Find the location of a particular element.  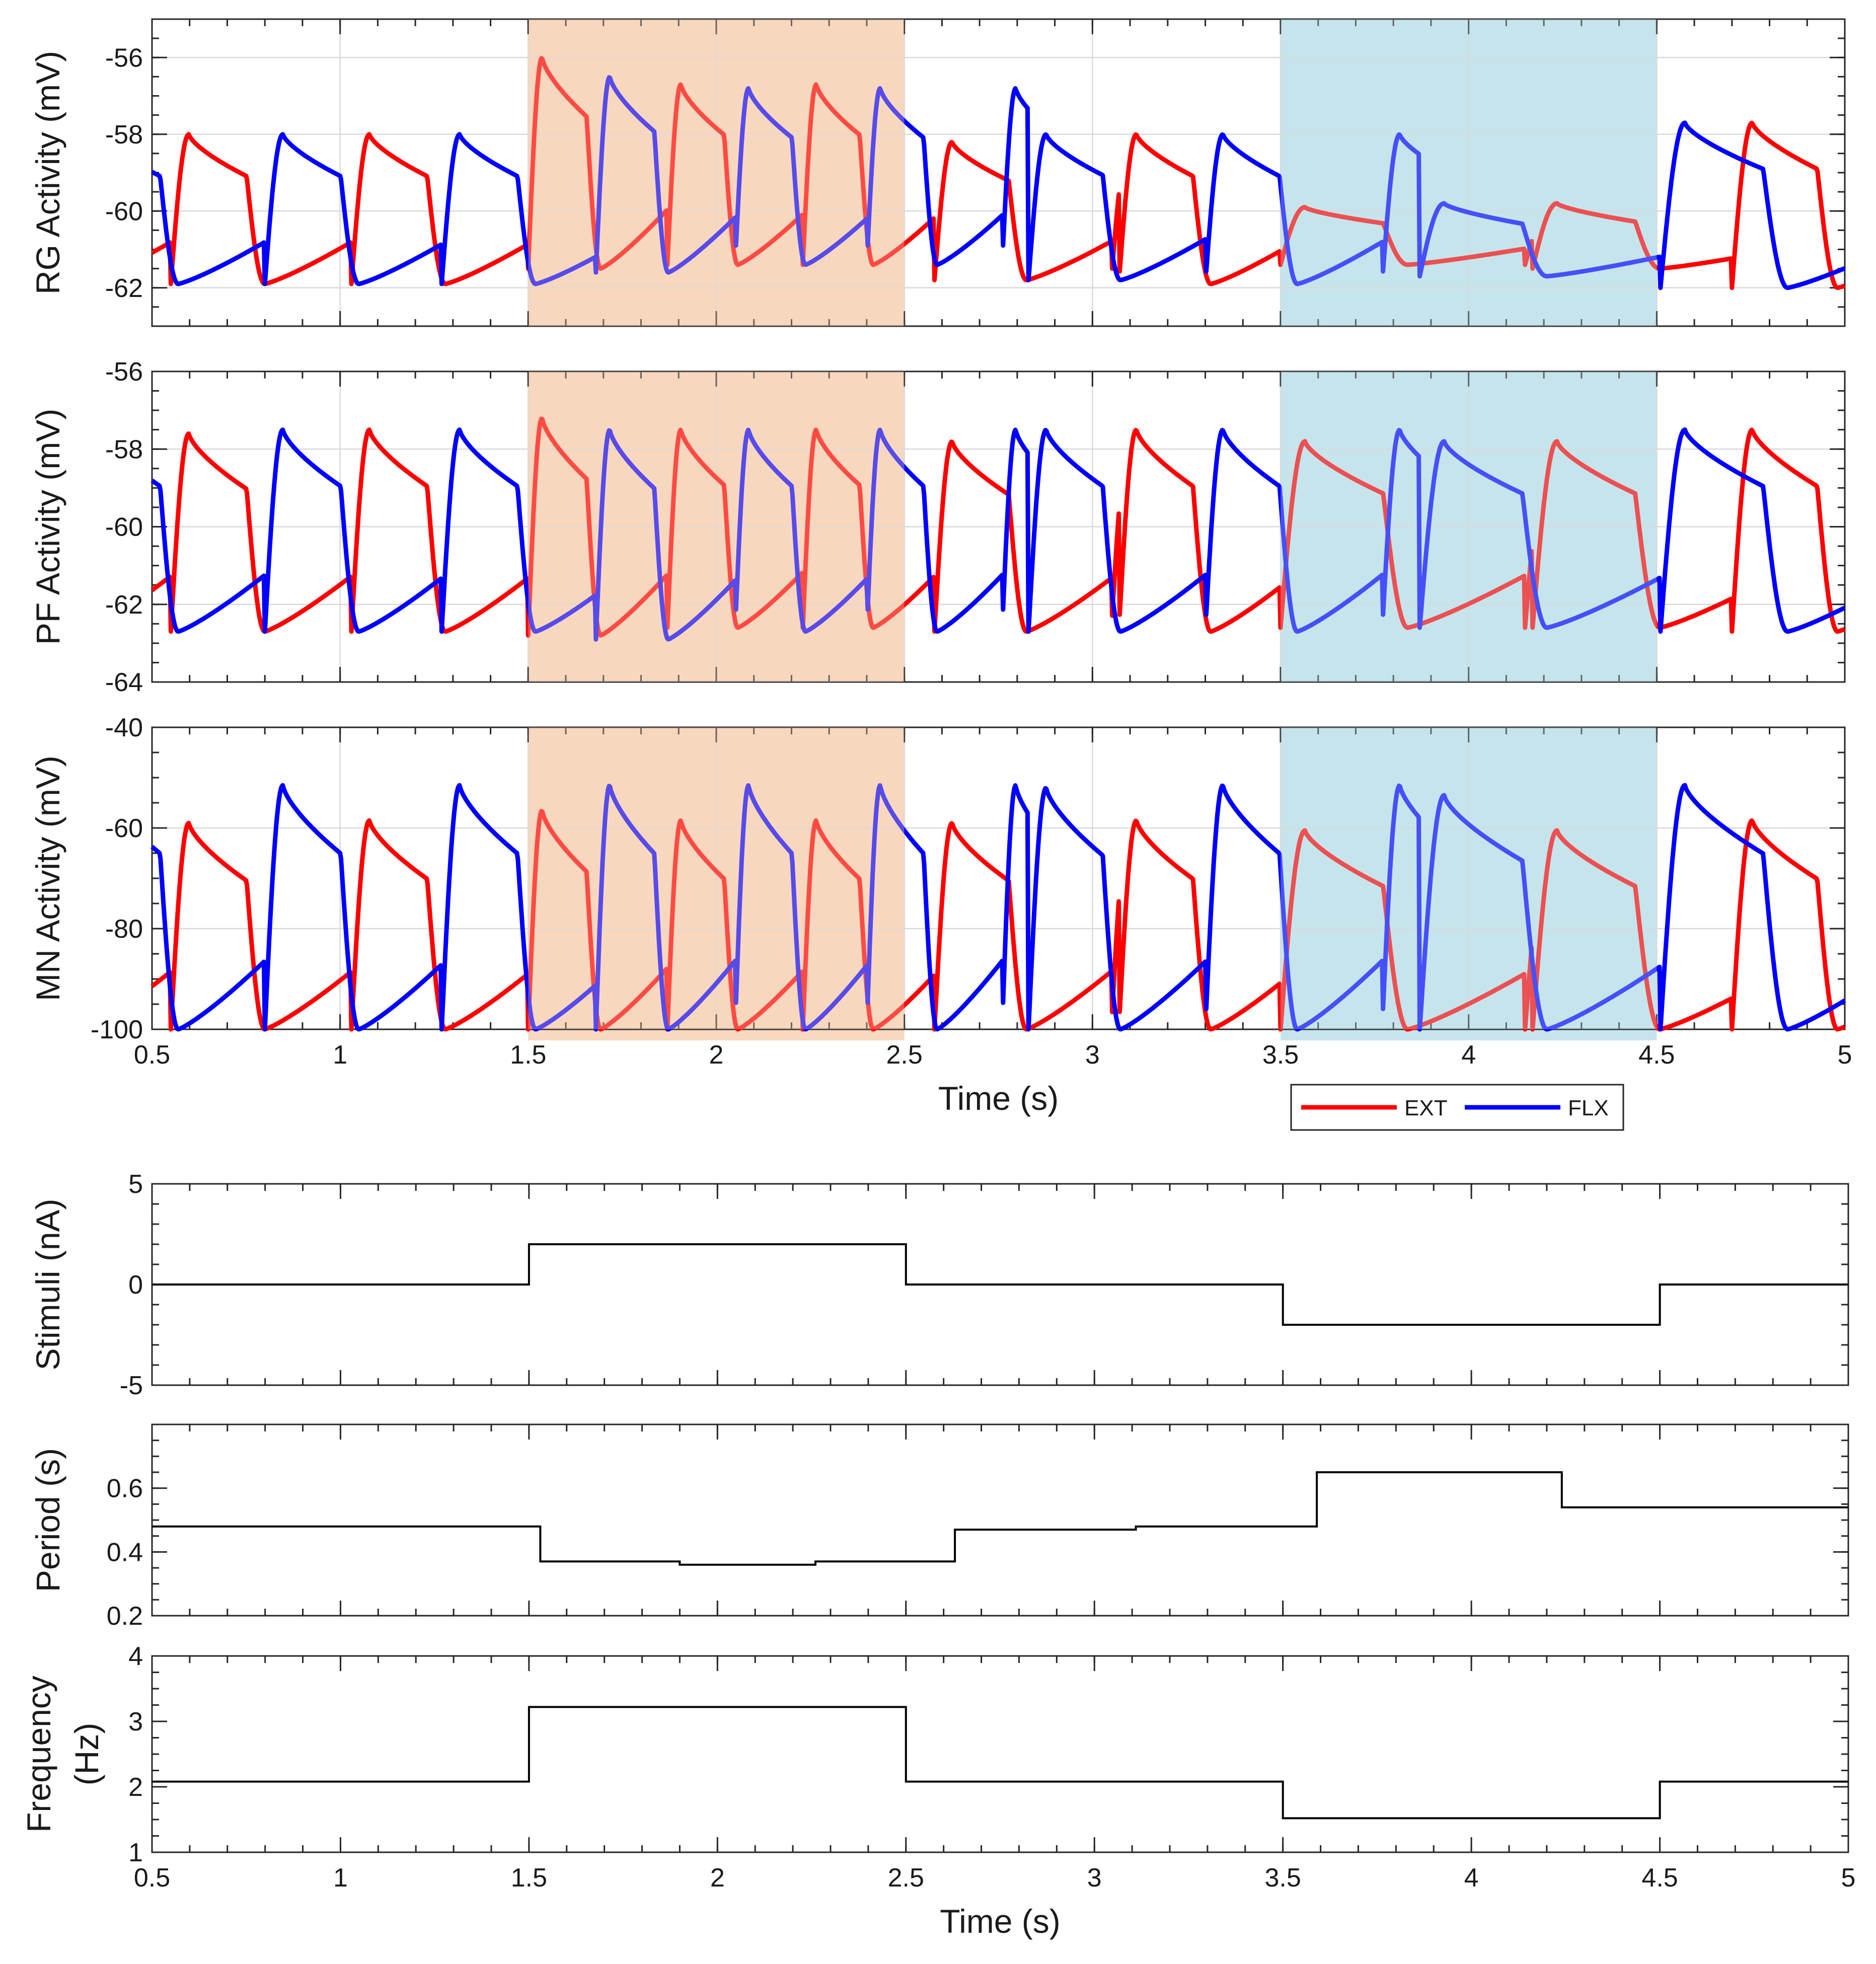

y-axis-label-line: Frequency is located at coordinates (38, 1755).